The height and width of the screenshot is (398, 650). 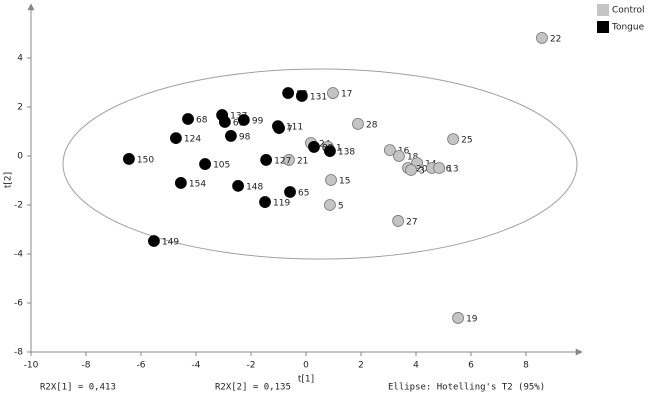 I want to click on point-label: 154, so click(x=197, y=184).